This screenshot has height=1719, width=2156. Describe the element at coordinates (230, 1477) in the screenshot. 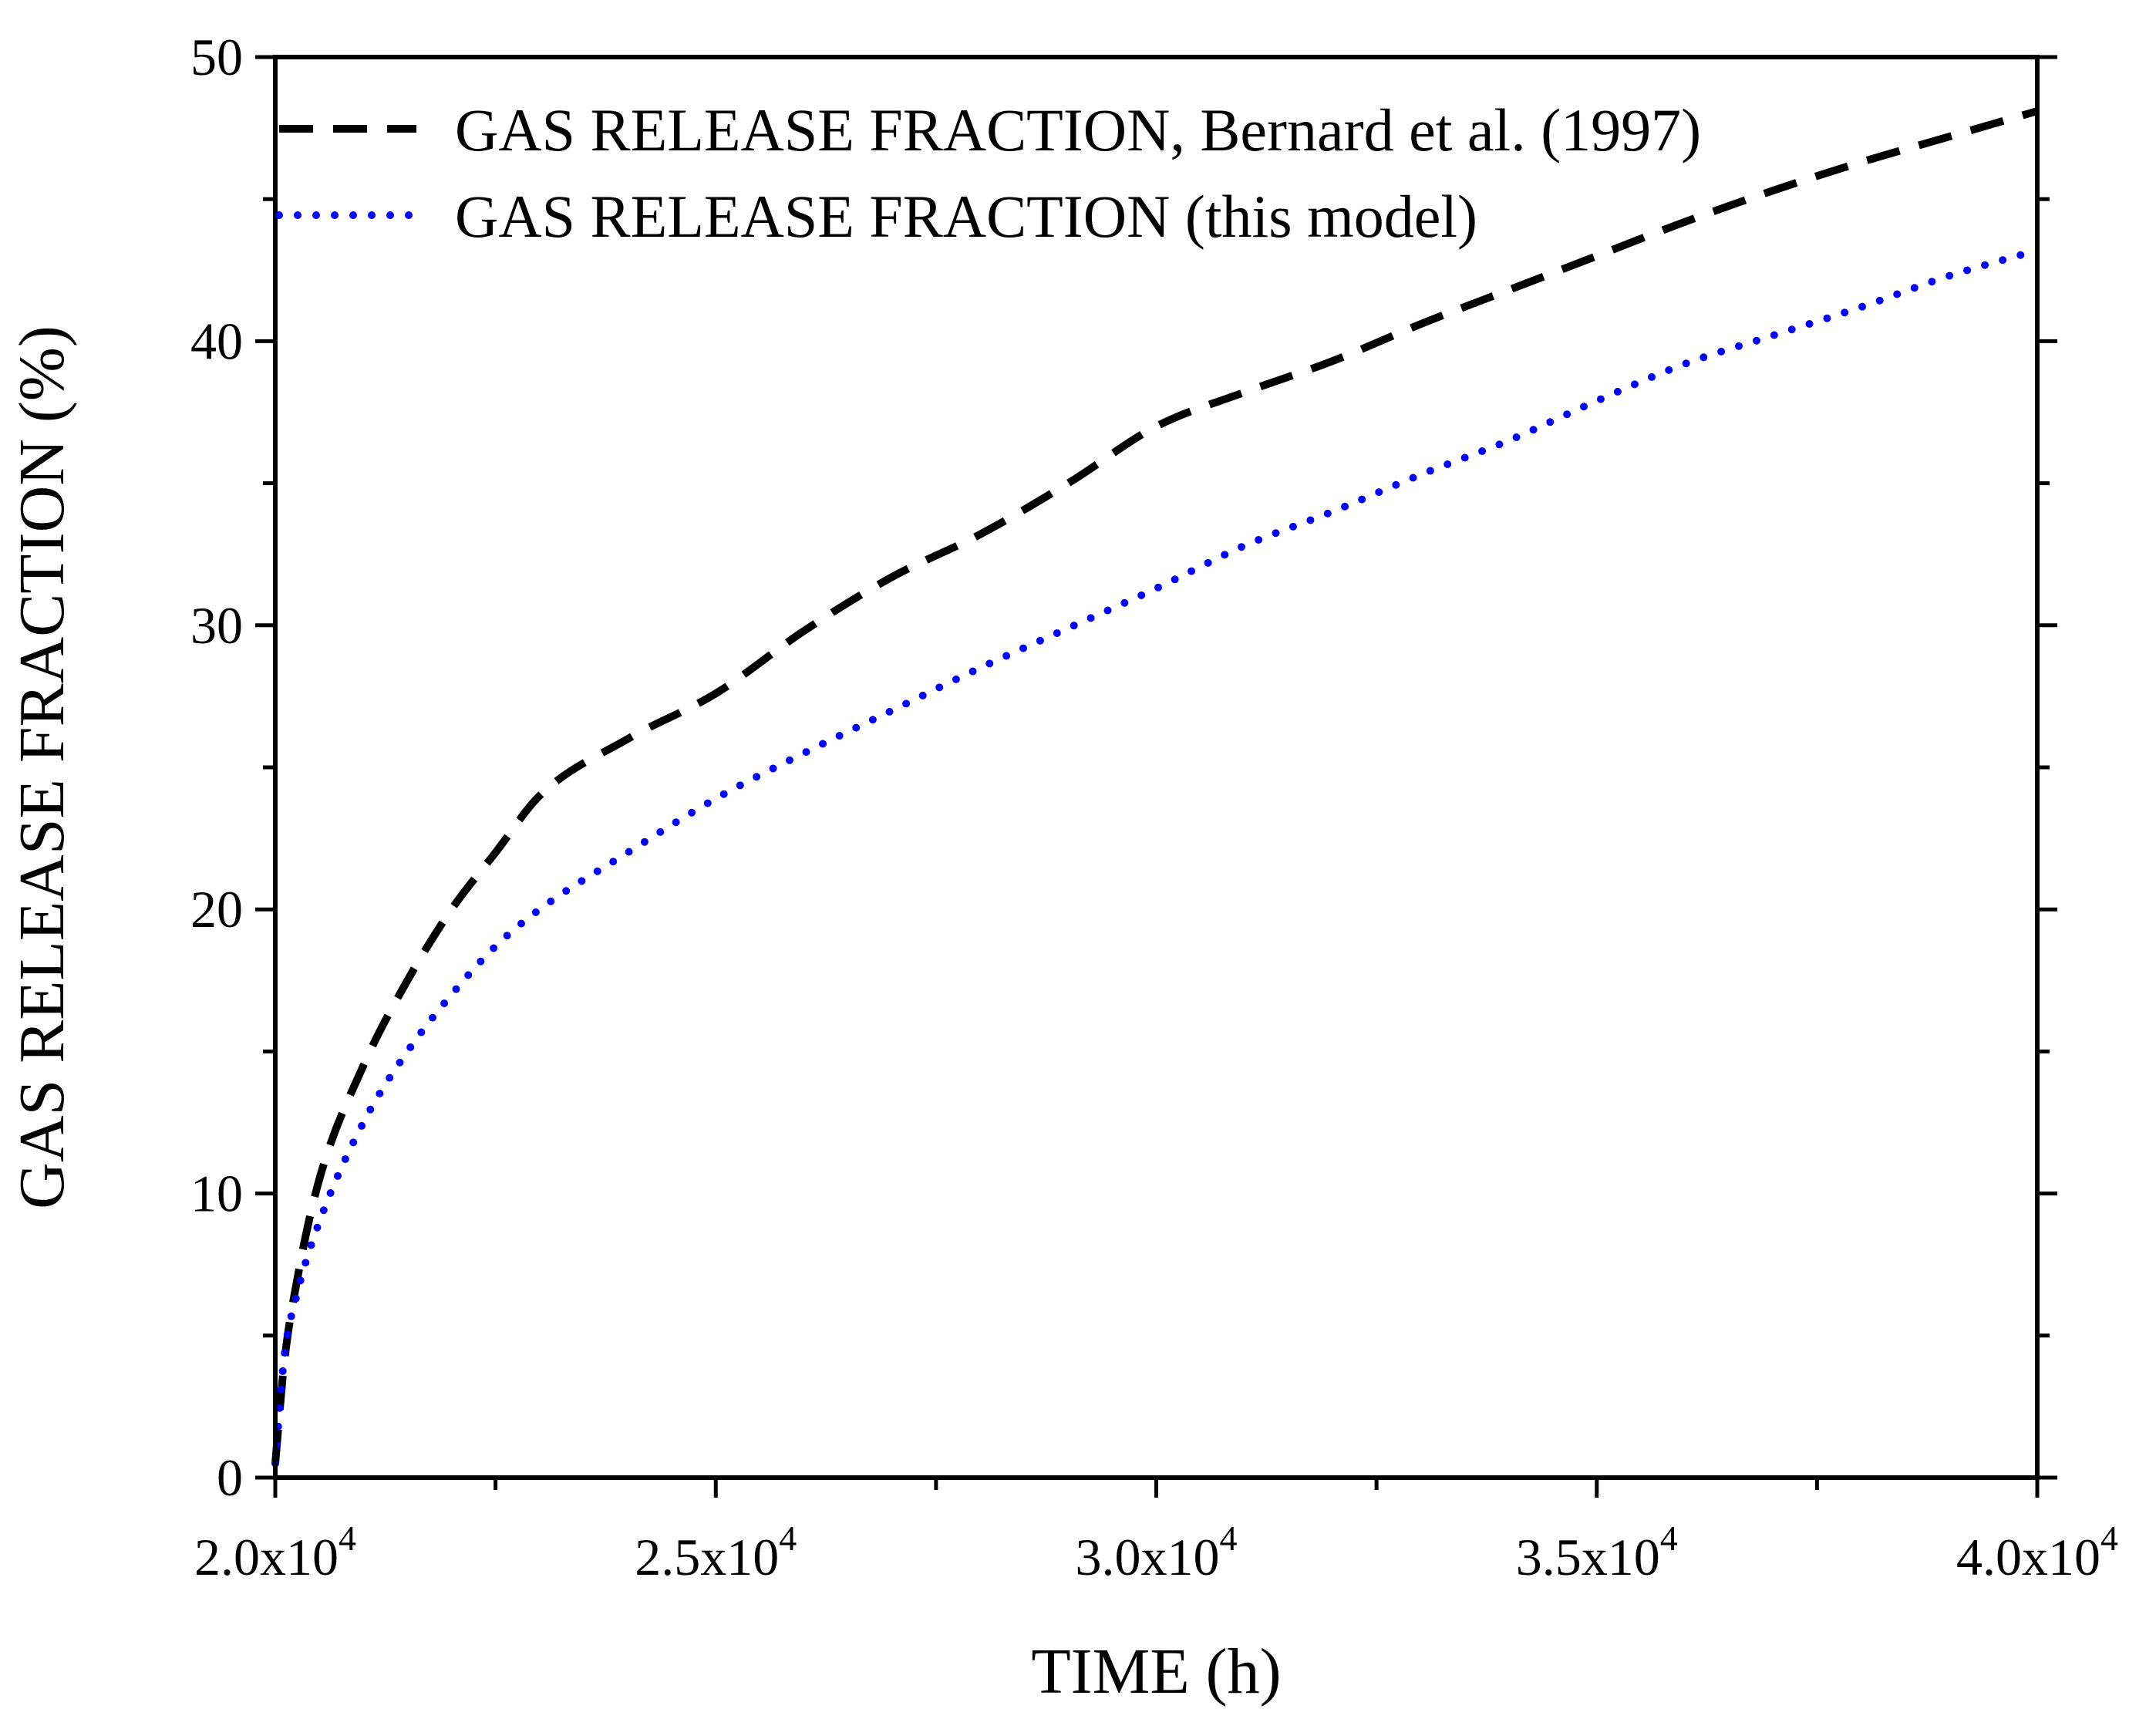

I see `y-tick-label-0: 0` at that location.